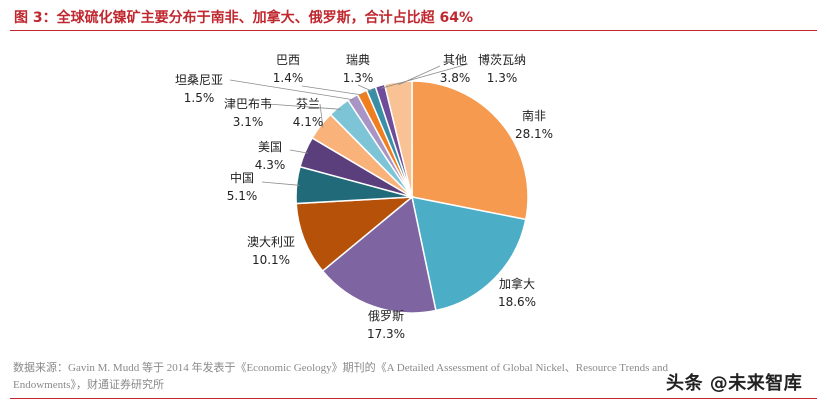 Image resolution: width=827 pixels, height=408 pixels. What do you see at coordinates (248, 122) in the screenshot?
I see `slice-value-label: 3.1%` at bounding box center [248, 122].